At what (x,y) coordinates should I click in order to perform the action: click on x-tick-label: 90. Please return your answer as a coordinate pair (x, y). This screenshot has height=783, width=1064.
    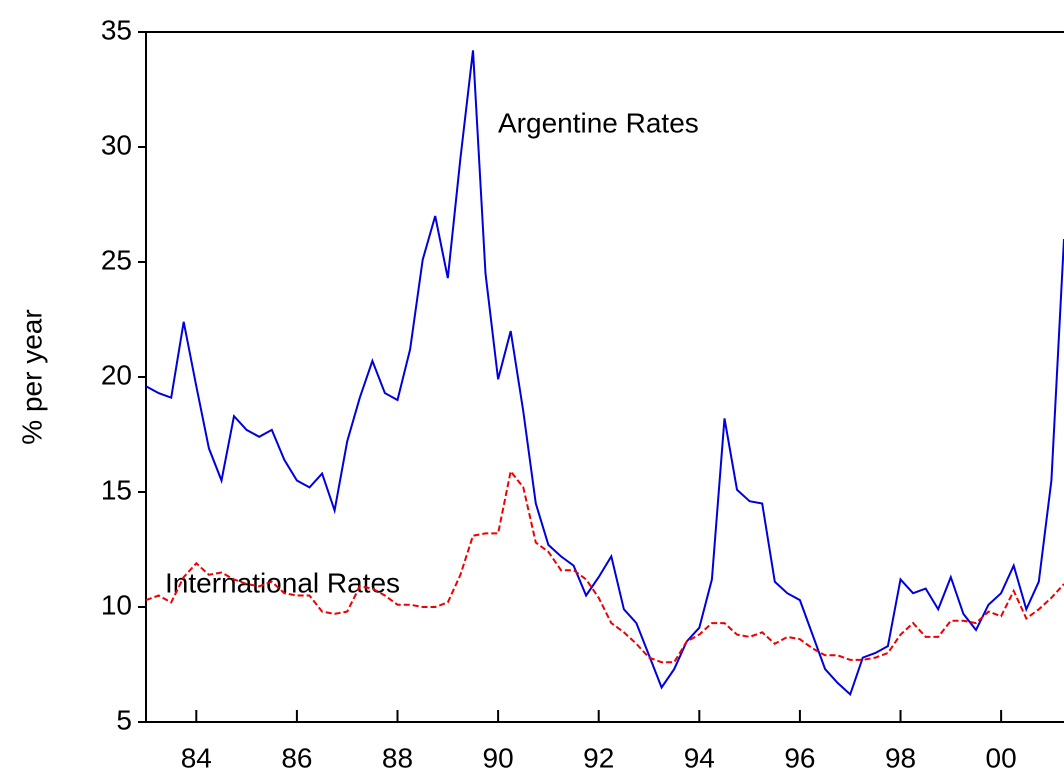
    Looking at the image, I should click on (498, 757).